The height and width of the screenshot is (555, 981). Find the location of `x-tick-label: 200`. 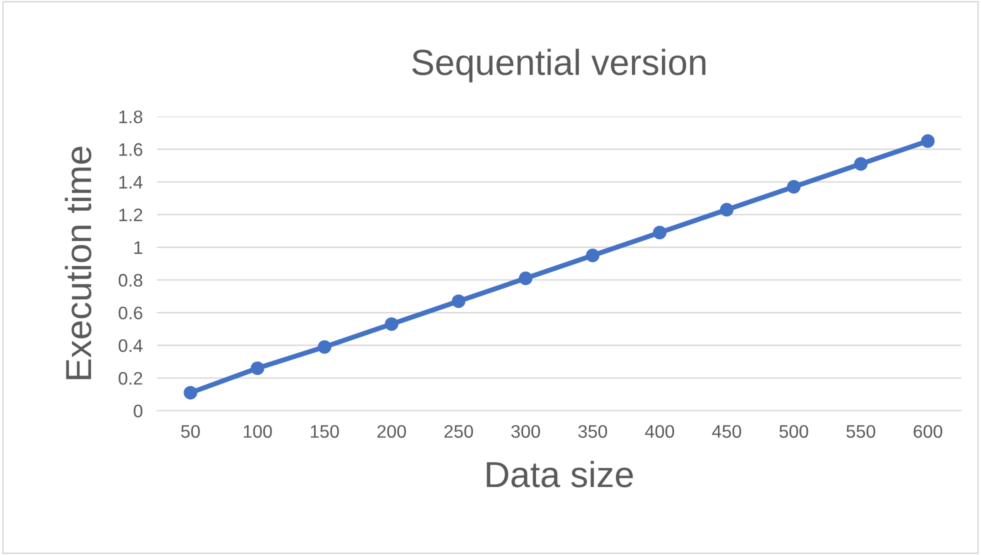

x-tick-label: 200 is located at coordinates (391, 431).